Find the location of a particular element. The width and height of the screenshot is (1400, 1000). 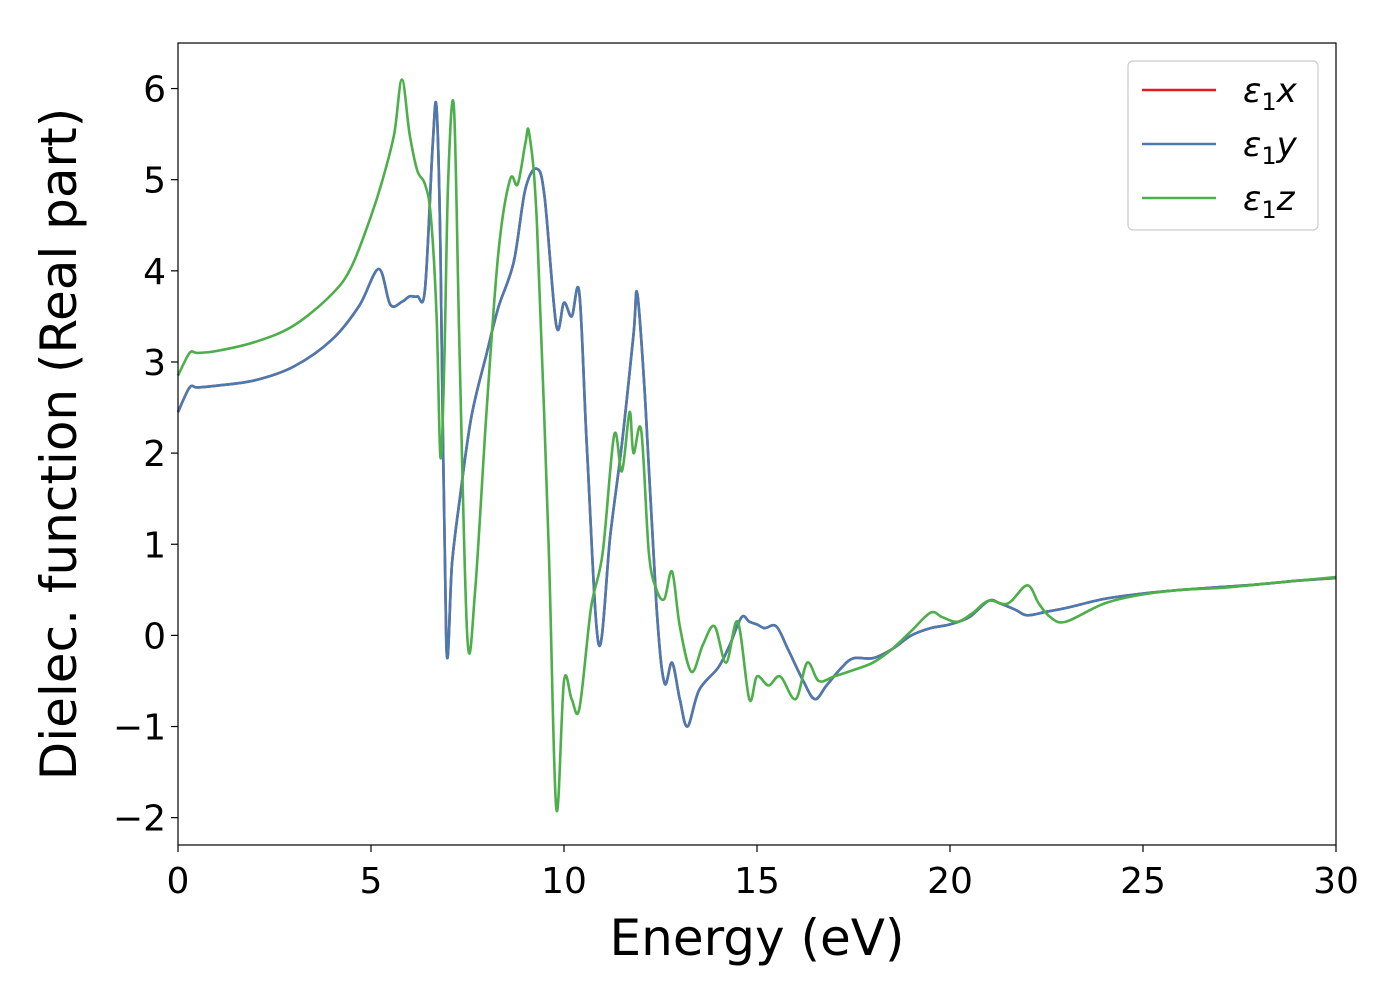

y-axis: −2 −1 0 1 2 3 4 5 6 is located at coordinates (145, 455).